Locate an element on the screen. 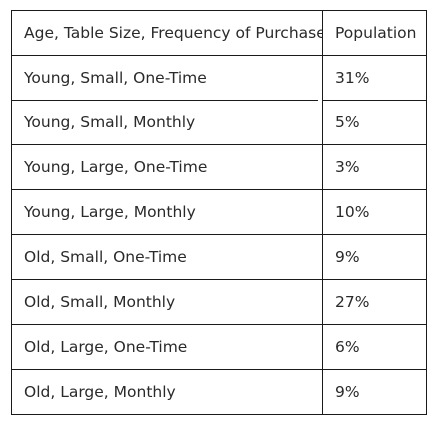  population-cell: 27% is located at coordinates (375, 302).